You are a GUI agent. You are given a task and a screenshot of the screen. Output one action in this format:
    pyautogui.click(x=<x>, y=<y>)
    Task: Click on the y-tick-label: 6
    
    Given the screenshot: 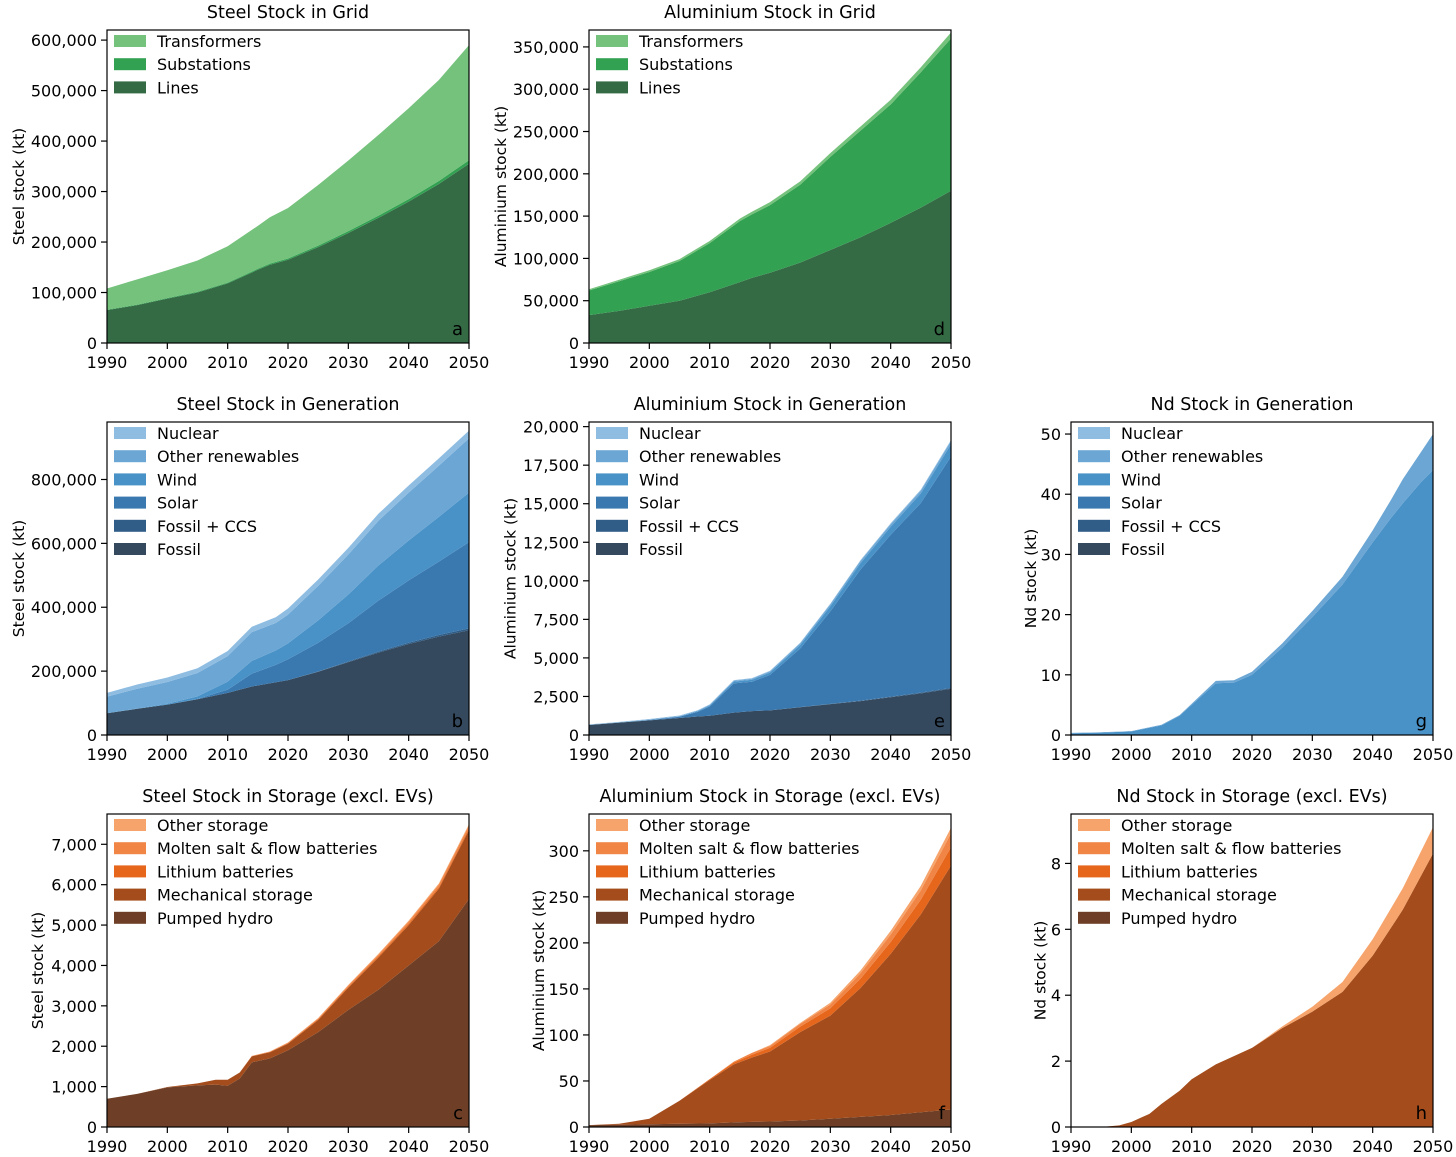 What is the action you would take?
    pyautogui.click(x=1056, y=929)
    